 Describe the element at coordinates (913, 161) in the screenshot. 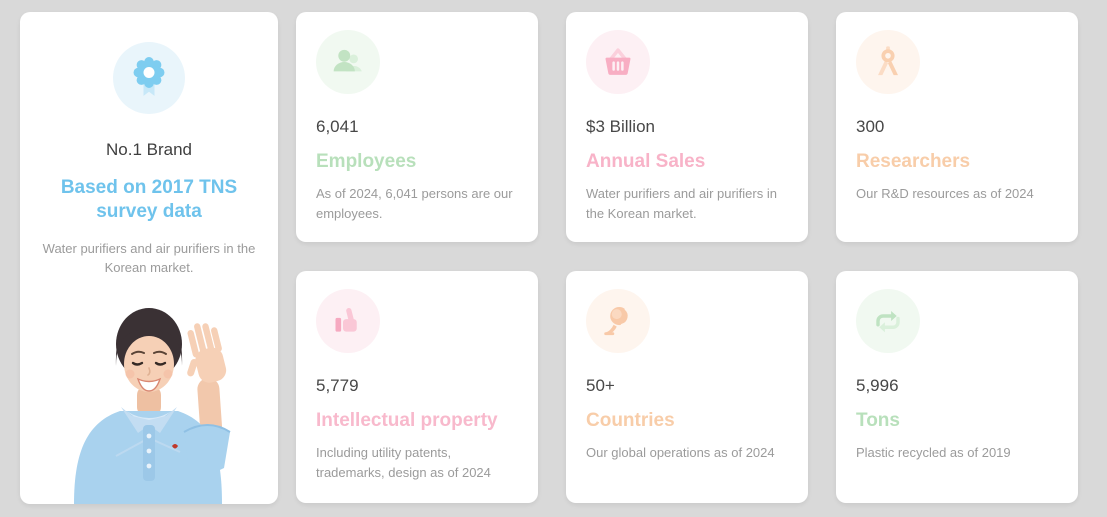

I see `stat-label: Researchers` at that location.